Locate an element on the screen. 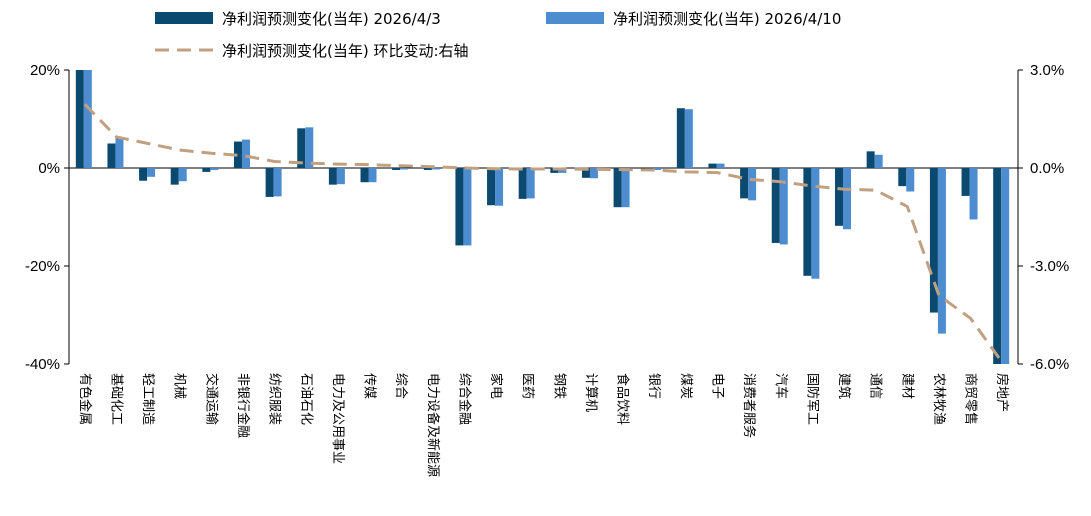  x-tick-label: 非银行金融 is located at coordinates (243, 405).